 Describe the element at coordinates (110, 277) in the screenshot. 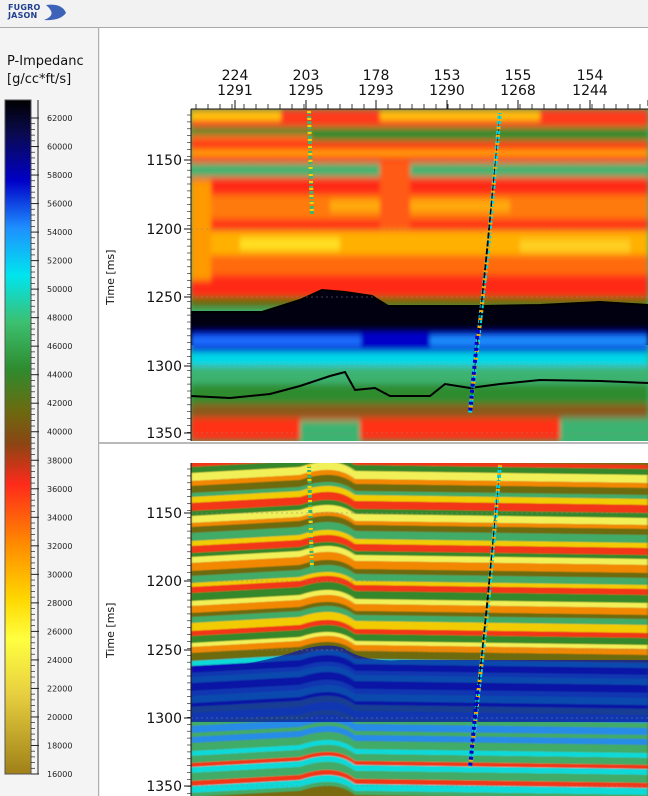

I see `panel-top-y-axis-label: Time [ms]` at that location.